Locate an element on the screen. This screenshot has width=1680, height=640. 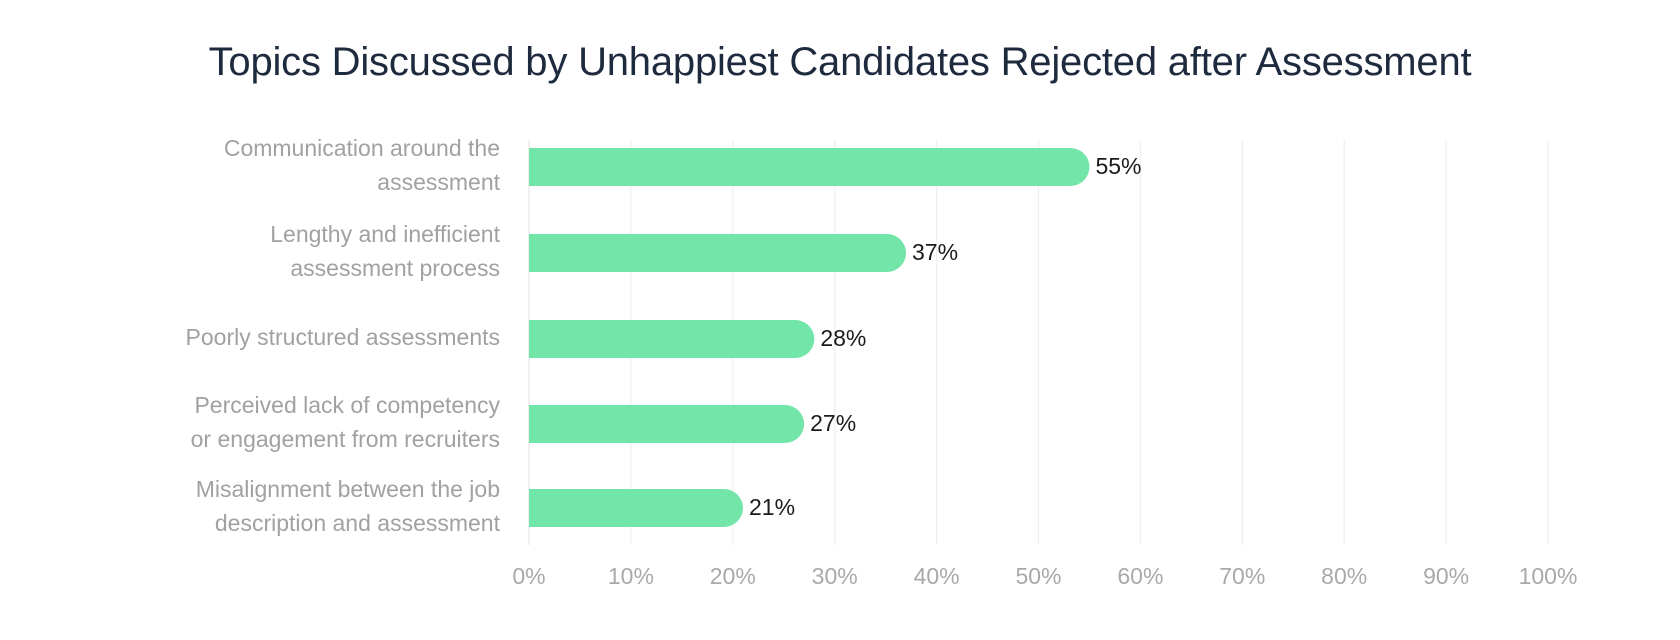
data-labels: 55% 37% 28% 27% 21% is located at coordinates (945, 336).